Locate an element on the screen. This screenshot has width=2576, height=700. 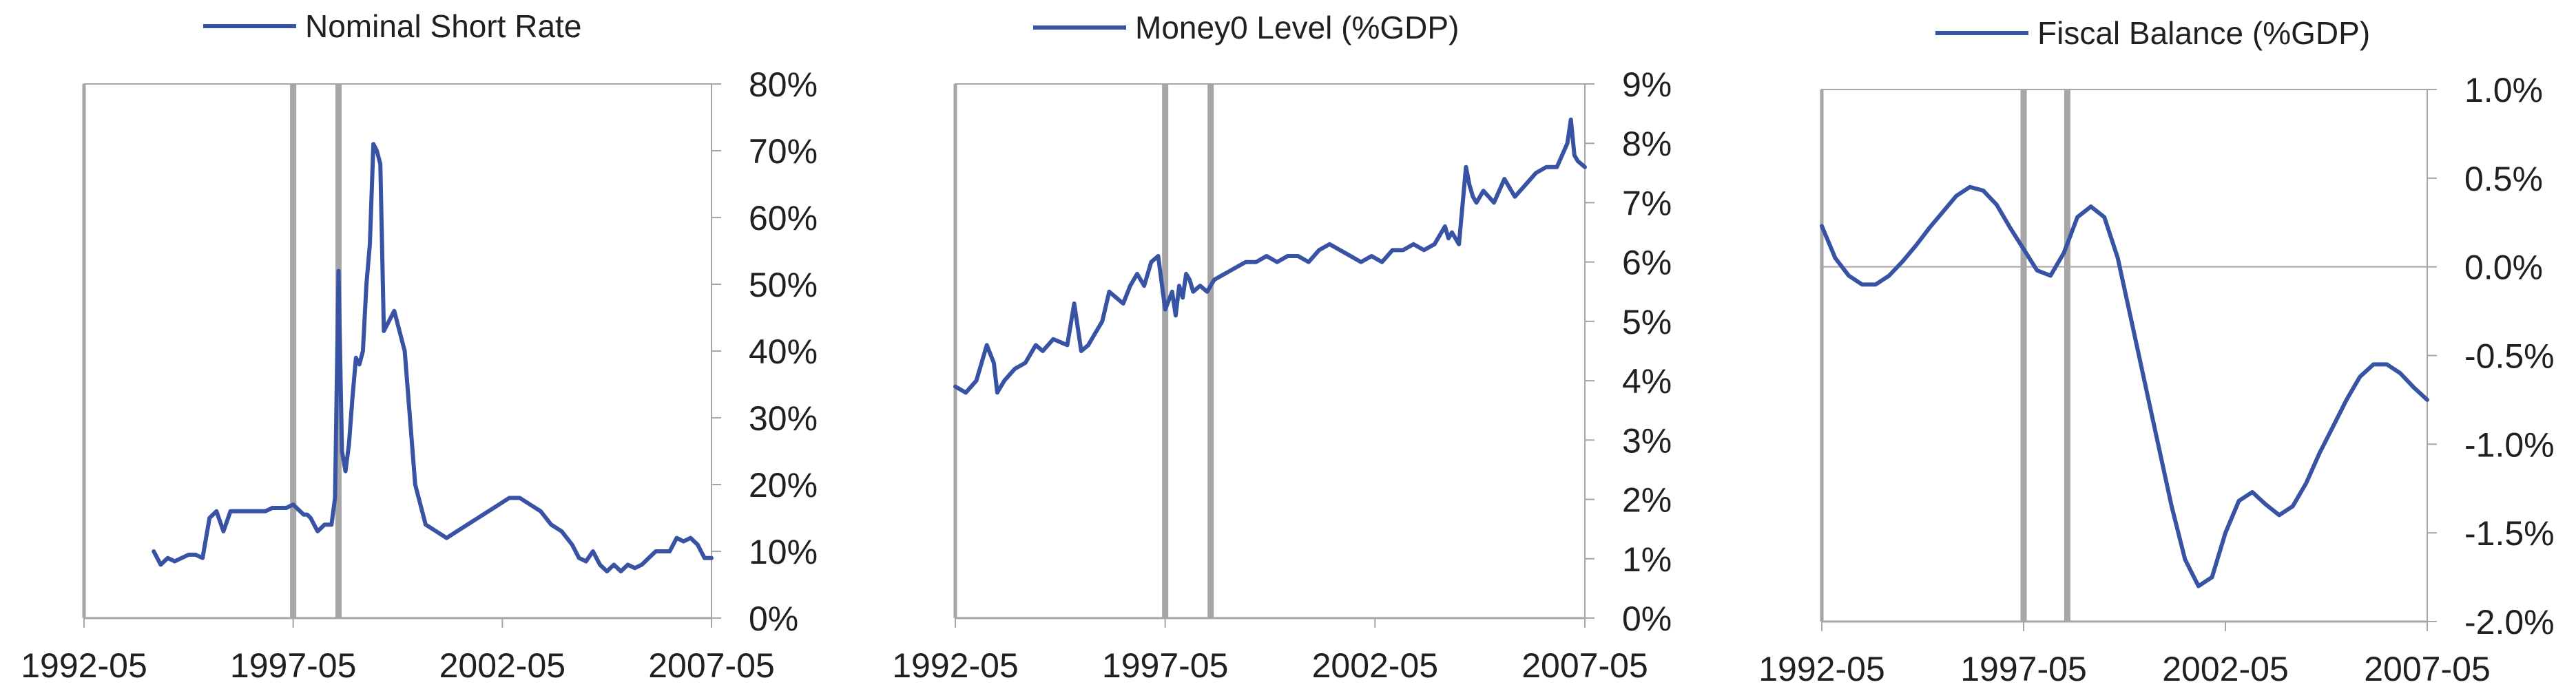
y-tick-label: 9% is located at coordinates (1647, 84).